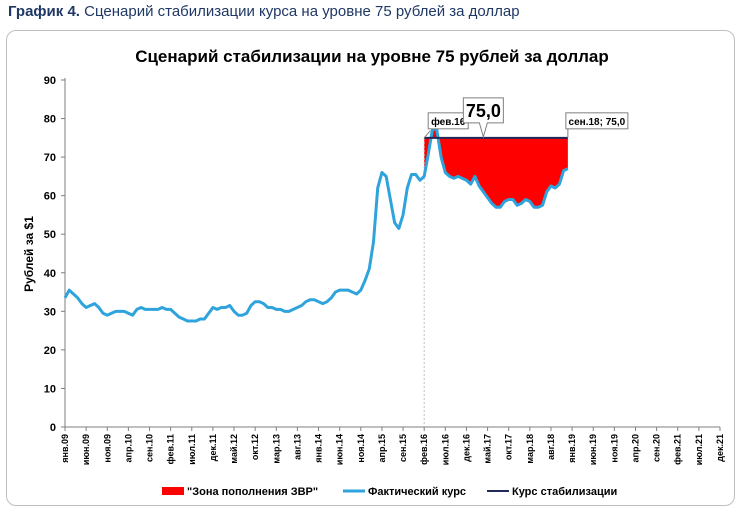 The width and height of the screenshot is (742, 512). Describe the element at coordinates (44, 11) in the screenshot. I see `caption-prefix: График 4.` at that location.